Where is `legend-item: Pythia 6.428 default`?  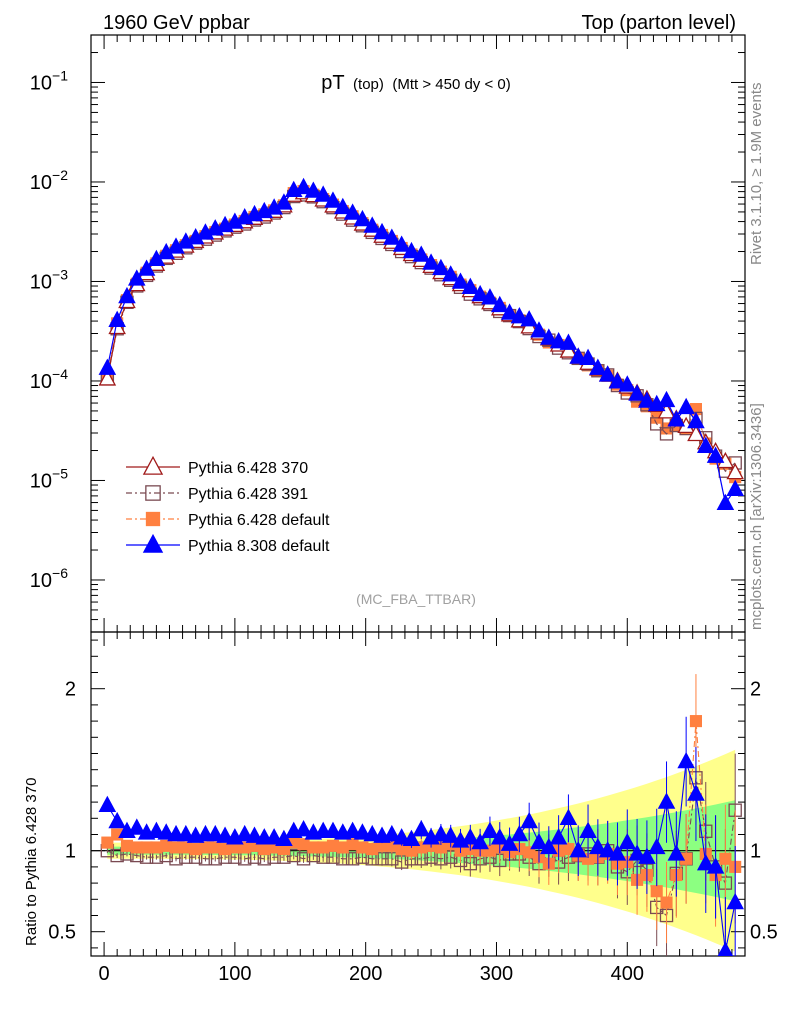
legend-item: Pythia 6.428 default is located at coordinates (228, 520).